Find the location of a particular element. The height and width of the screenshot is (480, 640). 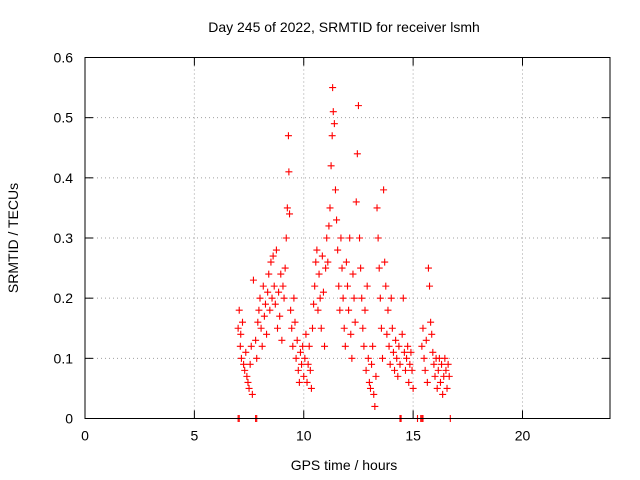

x-tick-label: 10 is located at coordinates (304, 436).